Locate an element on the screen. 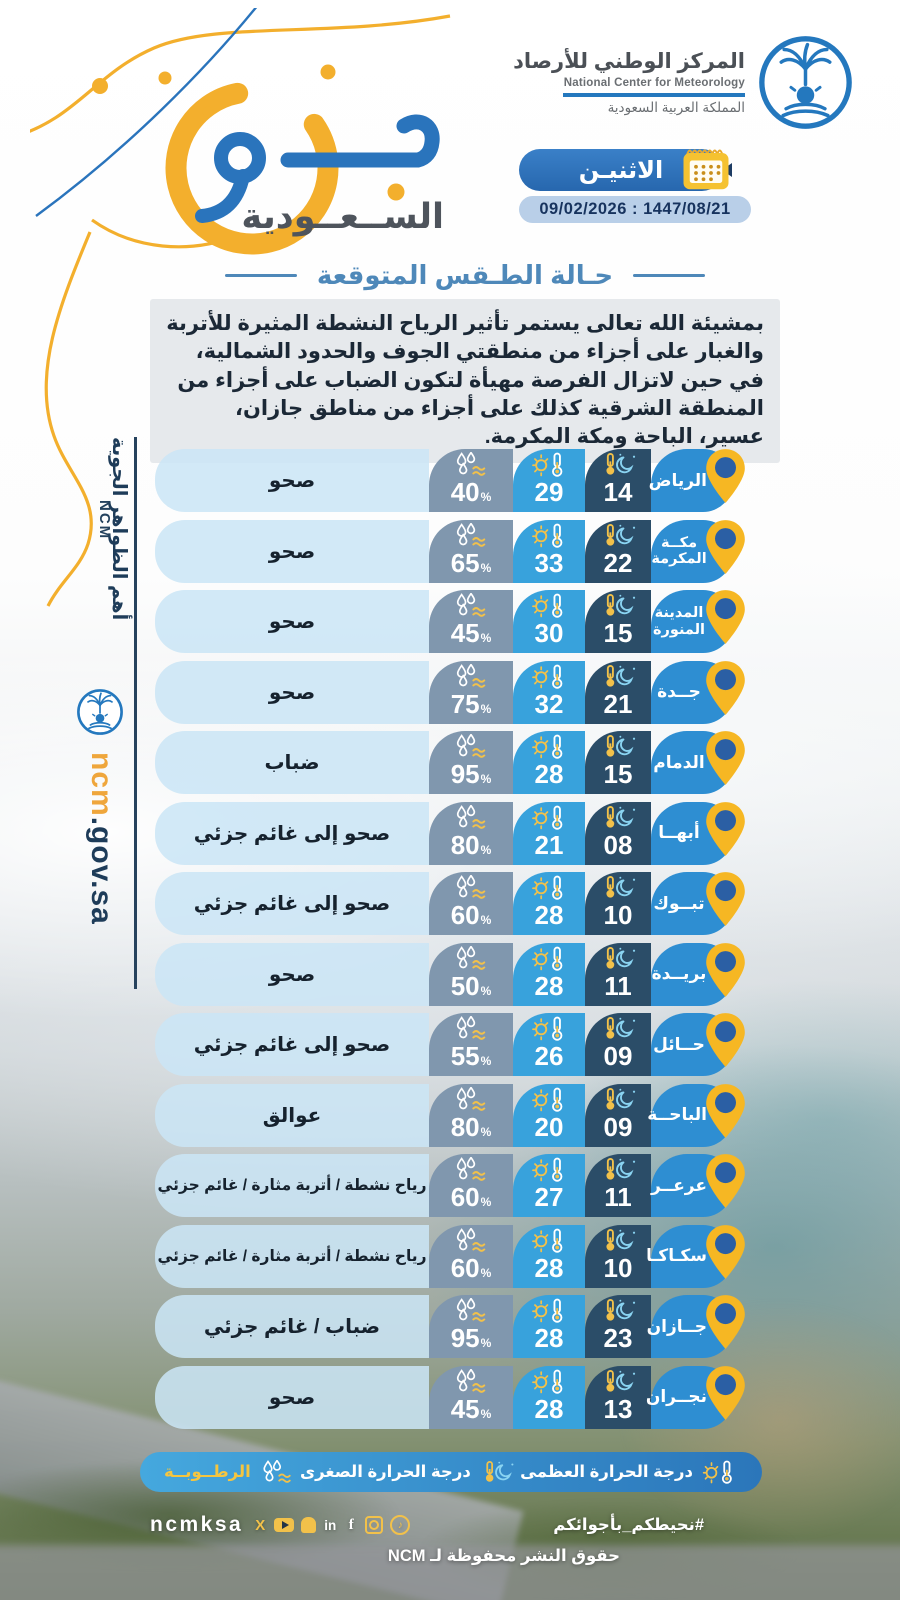 The height and width of the screenshot is (1600, 900). section-title: حـالة الطـقس المتوقعة is located at coordinates (465, 275).